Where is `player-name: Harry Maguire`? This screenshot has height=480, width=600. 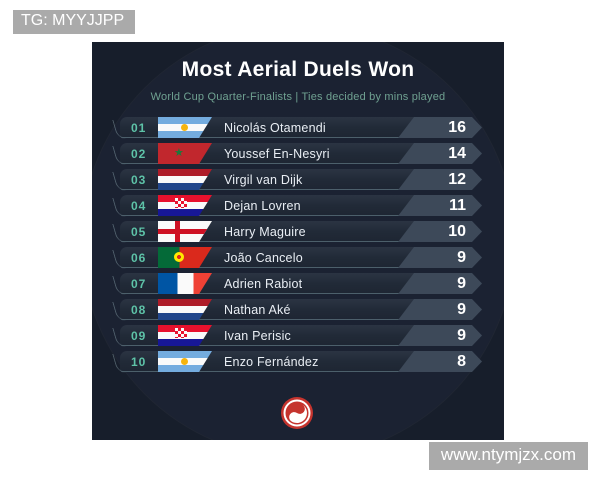
player-name: Harry Maguire is located at coordinates (265, 231).